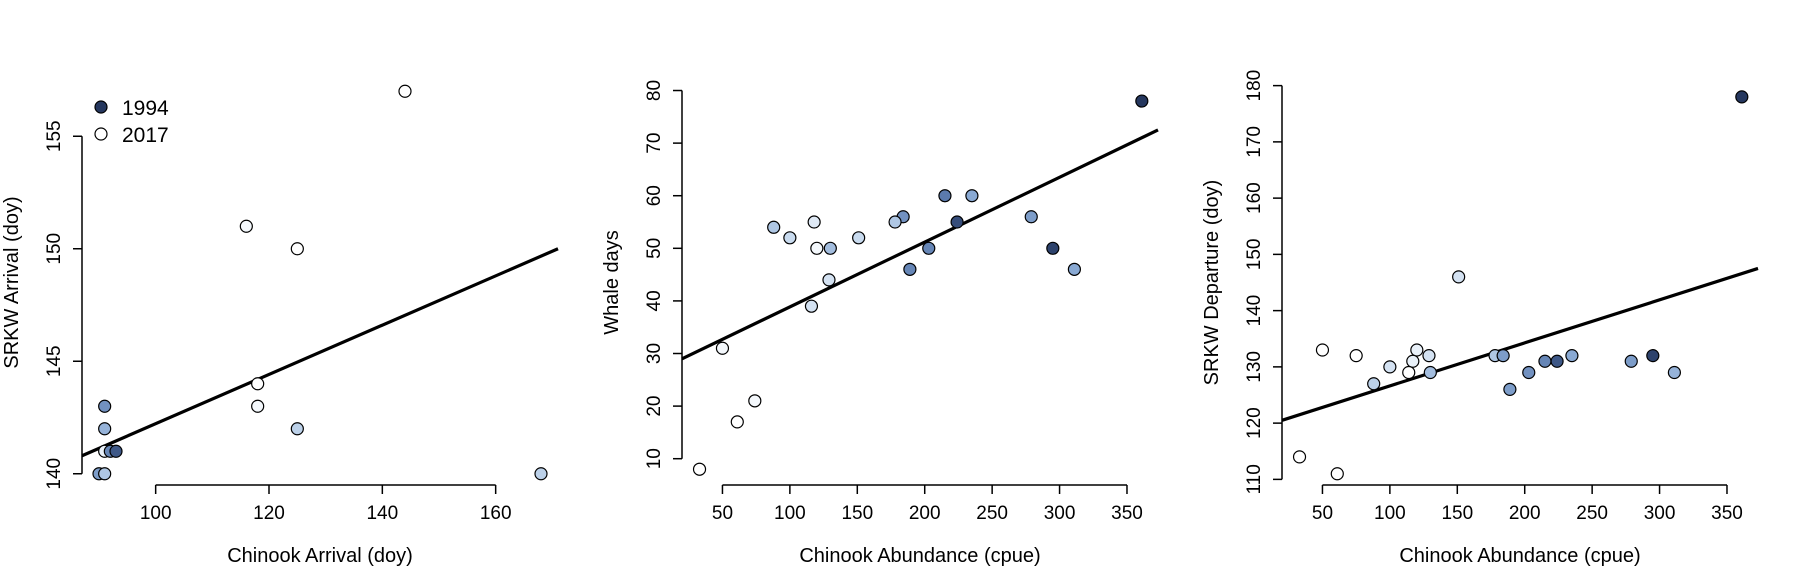 Image resolution: width=1796 pixels, height=584 pixels. Describe the element at coordinates (1127, 513) in the screenshot. I see `x-tick-label: 350` at that location.